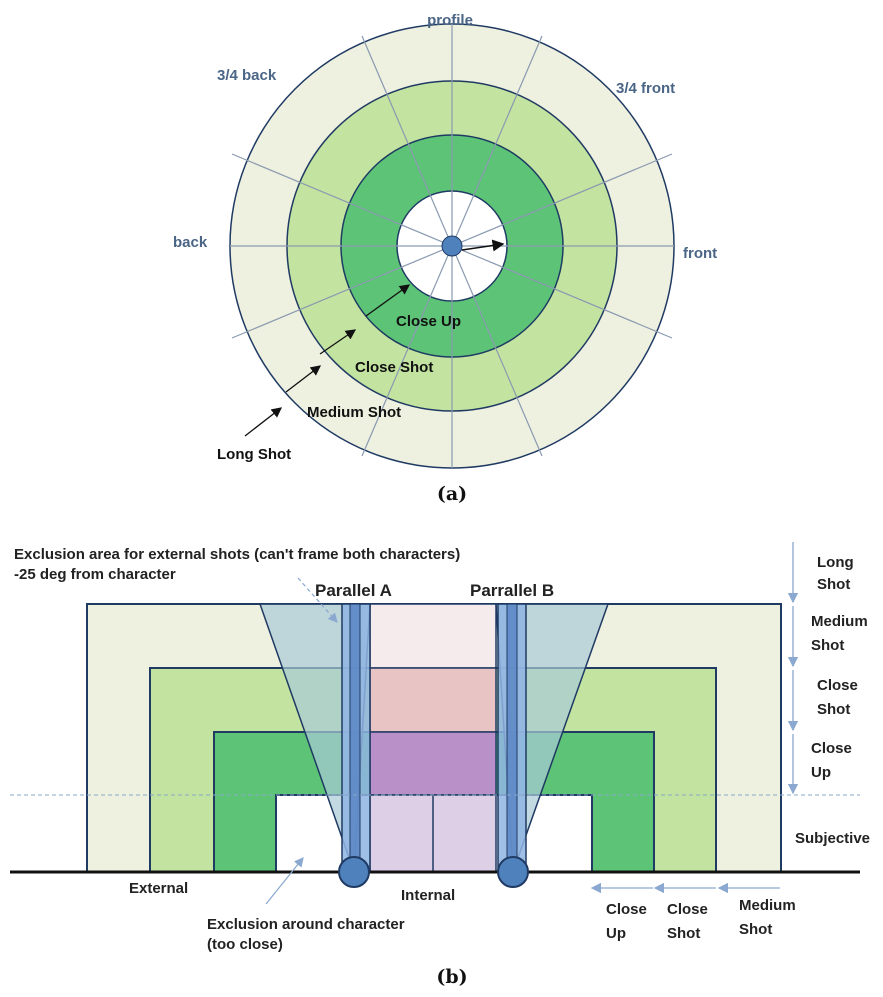  I want to click on pointer-exclusion-external, so click(317, 600).